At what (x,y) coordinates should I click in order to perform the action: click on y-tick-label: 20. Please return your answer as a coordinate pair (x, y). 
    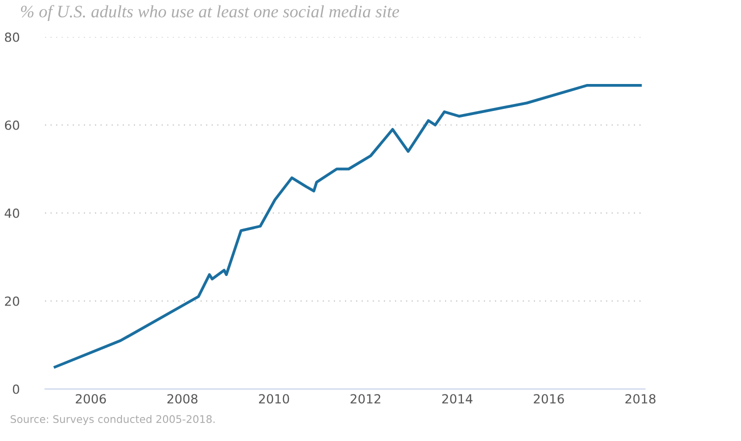
    Looking at the image, I should click on (12, 301).